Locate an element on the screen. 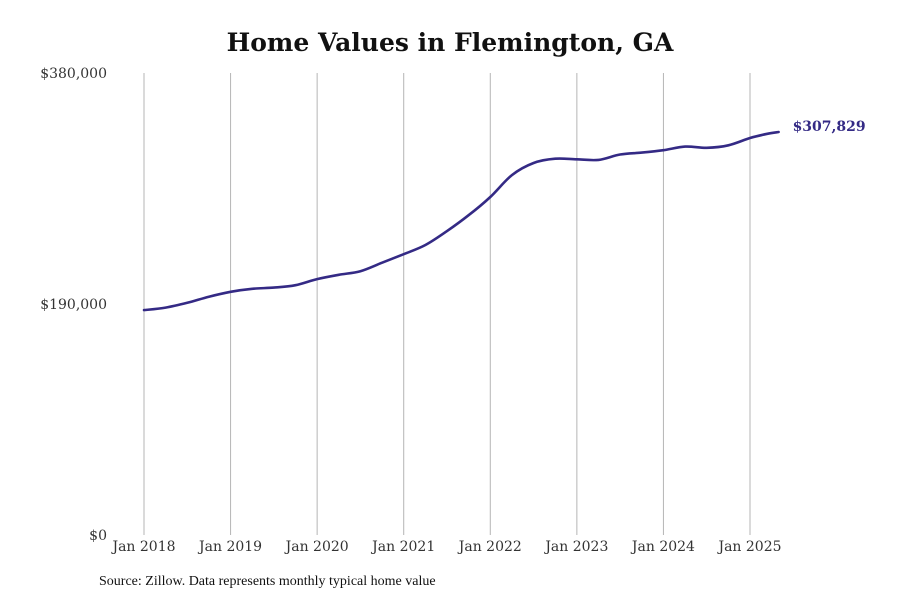 Image resolution: width=900 pixels, height=600 pixels. y-axis-tick-labels: $0 $190,000 $380,000 is located at coordinates (73, 305).